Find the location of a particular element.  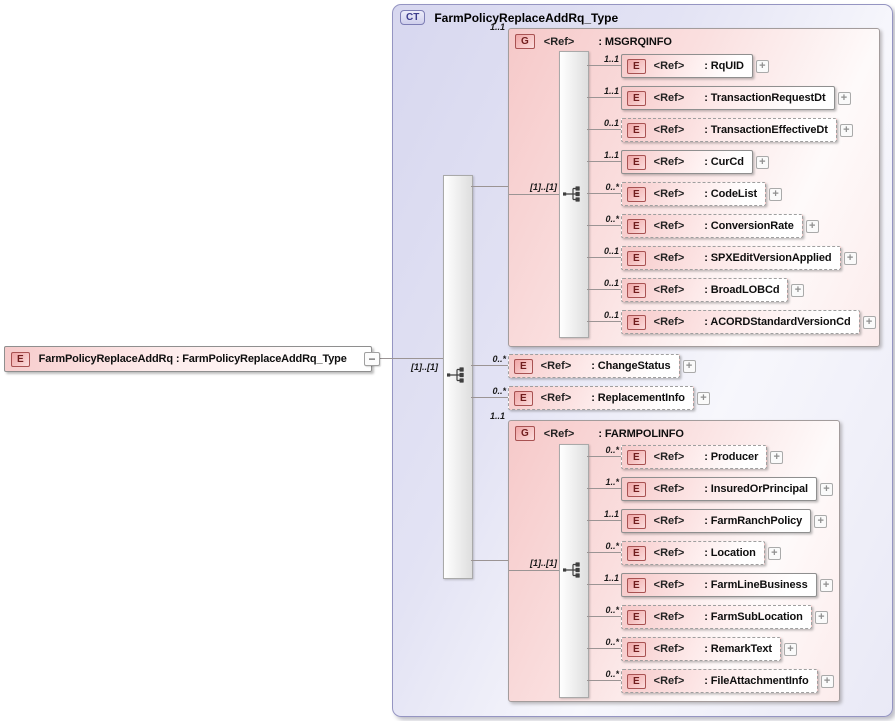

element-row: 0..* E <Ref> : Location + is located at coordinates (684, 553).